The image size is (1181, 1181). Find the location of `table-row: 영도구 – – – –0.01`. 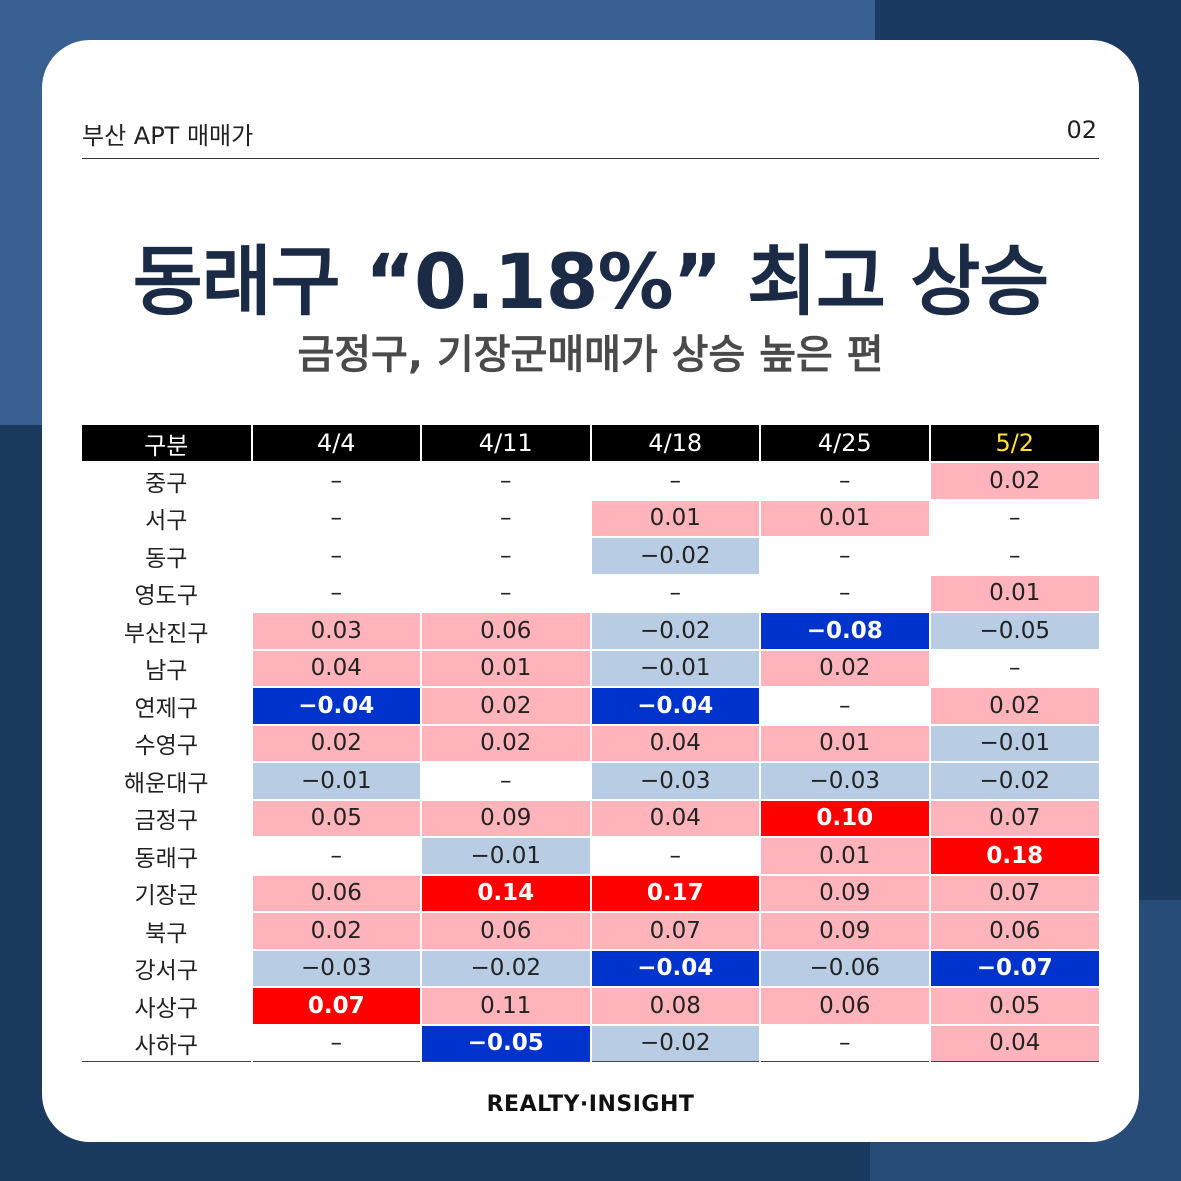

table-row: 영도구 – – – –0.01 is located at coordinates (590, 592).